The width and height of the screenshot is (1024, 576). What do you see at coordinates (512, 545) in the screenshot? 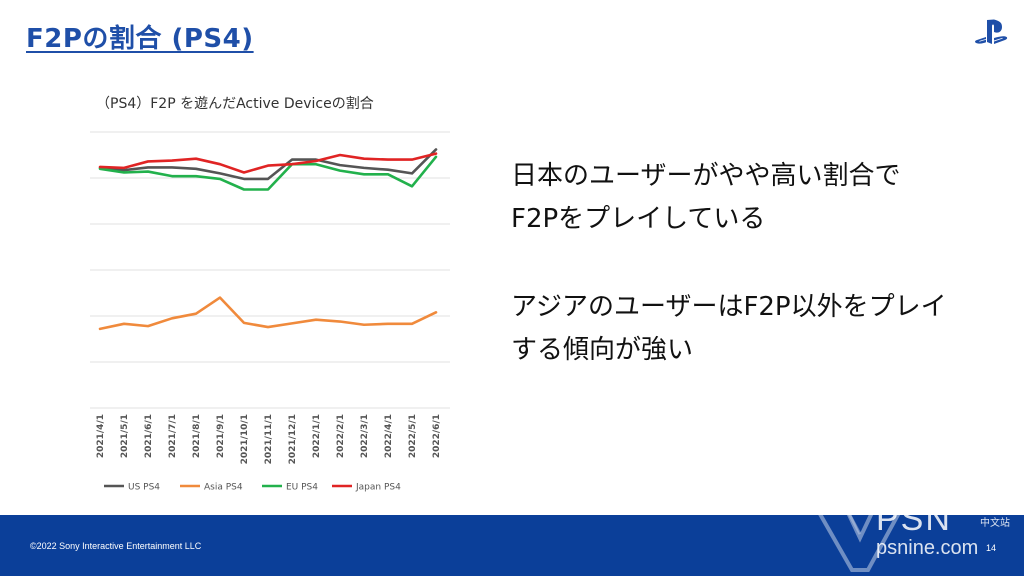
I see `footer-bar` at bounding box center [512, 545].